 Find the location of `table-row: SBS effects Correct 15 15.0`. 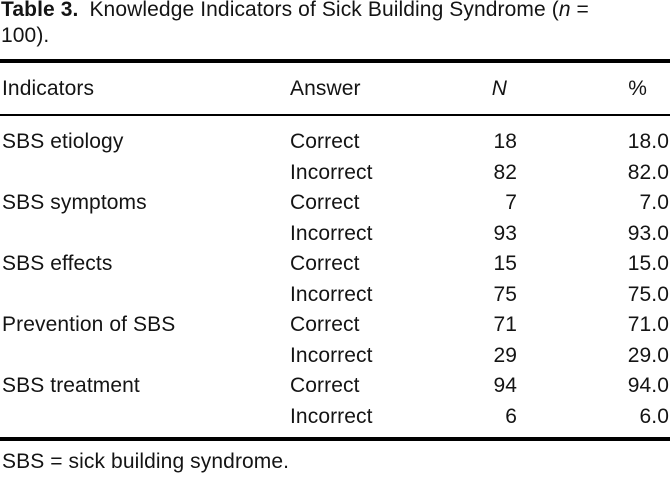

table-row: SBS effects Correct 15 15.0 is located at coordinates (335, 264).